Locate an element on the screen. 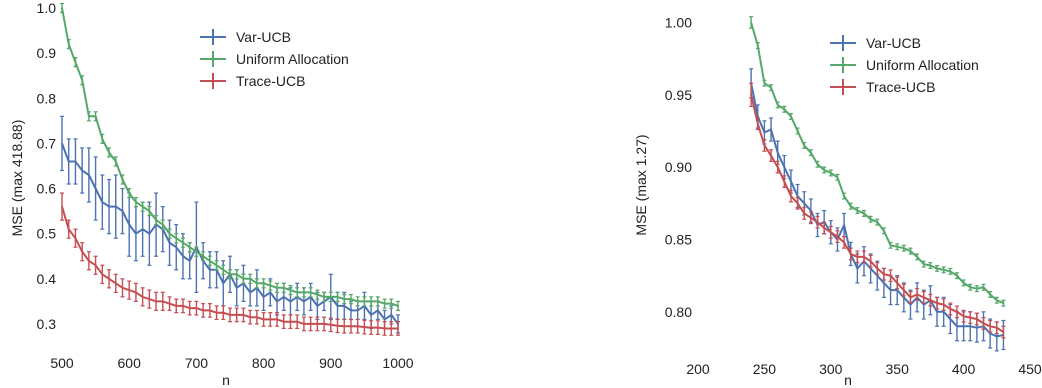 This screenshot has height=388, width=1042. right-chart-y-tick-label: 0.80 is located at coordinates (678, 312).